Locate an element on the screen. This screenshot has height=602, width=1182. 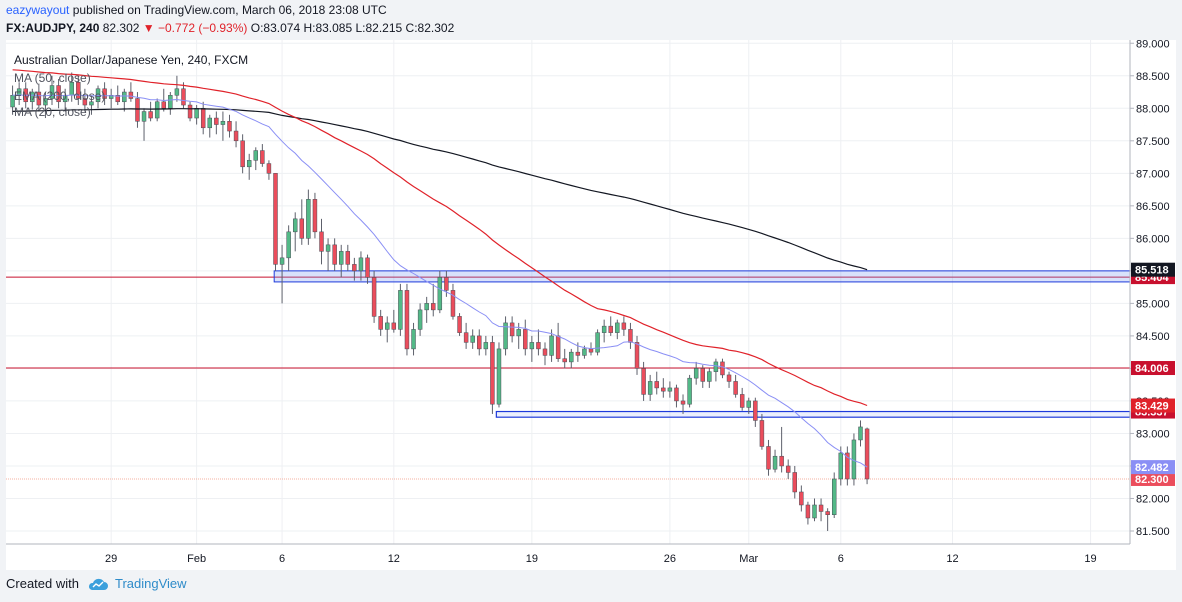
created-with-label: Created with is located at coordinates (42, 583).